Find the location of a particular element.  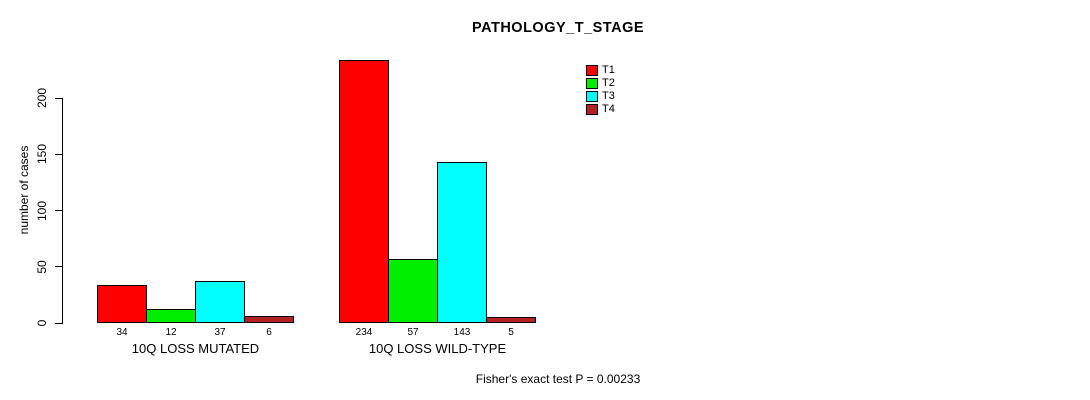

y-axis-title: number of cases is located at coordinates (24, 190).